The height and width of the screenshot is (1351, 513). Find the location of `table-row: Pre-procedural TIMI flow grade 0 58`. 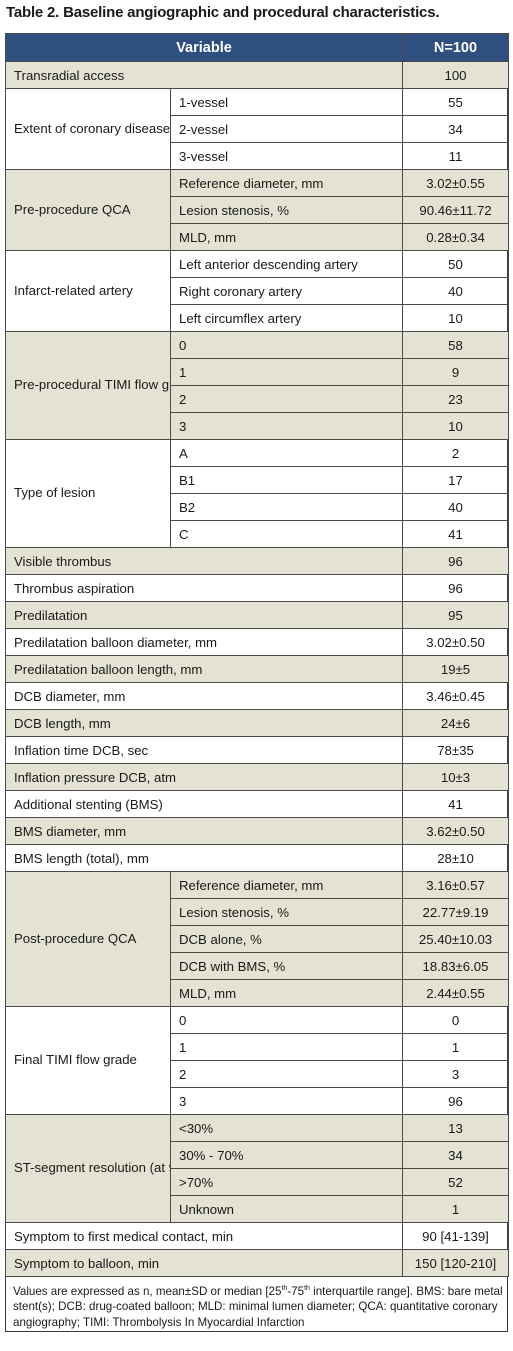

table-row: Pre-procedural TIMI flow grade 0 58 is located at coordinates (257, 385).